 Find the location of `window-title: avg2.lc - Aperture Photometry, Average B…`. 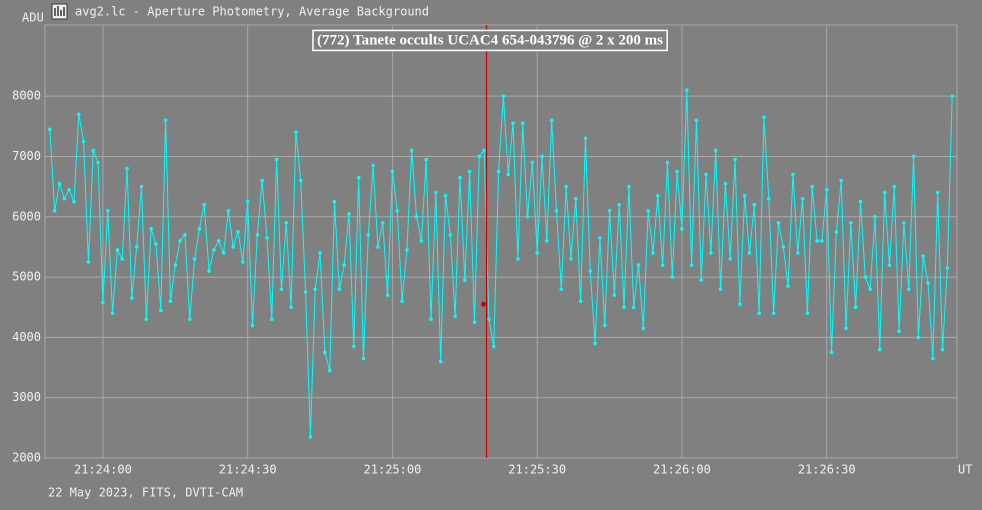

window-title: avg2.lc - Aperture Photometry, Average B… is located at coordinates (252, 12).